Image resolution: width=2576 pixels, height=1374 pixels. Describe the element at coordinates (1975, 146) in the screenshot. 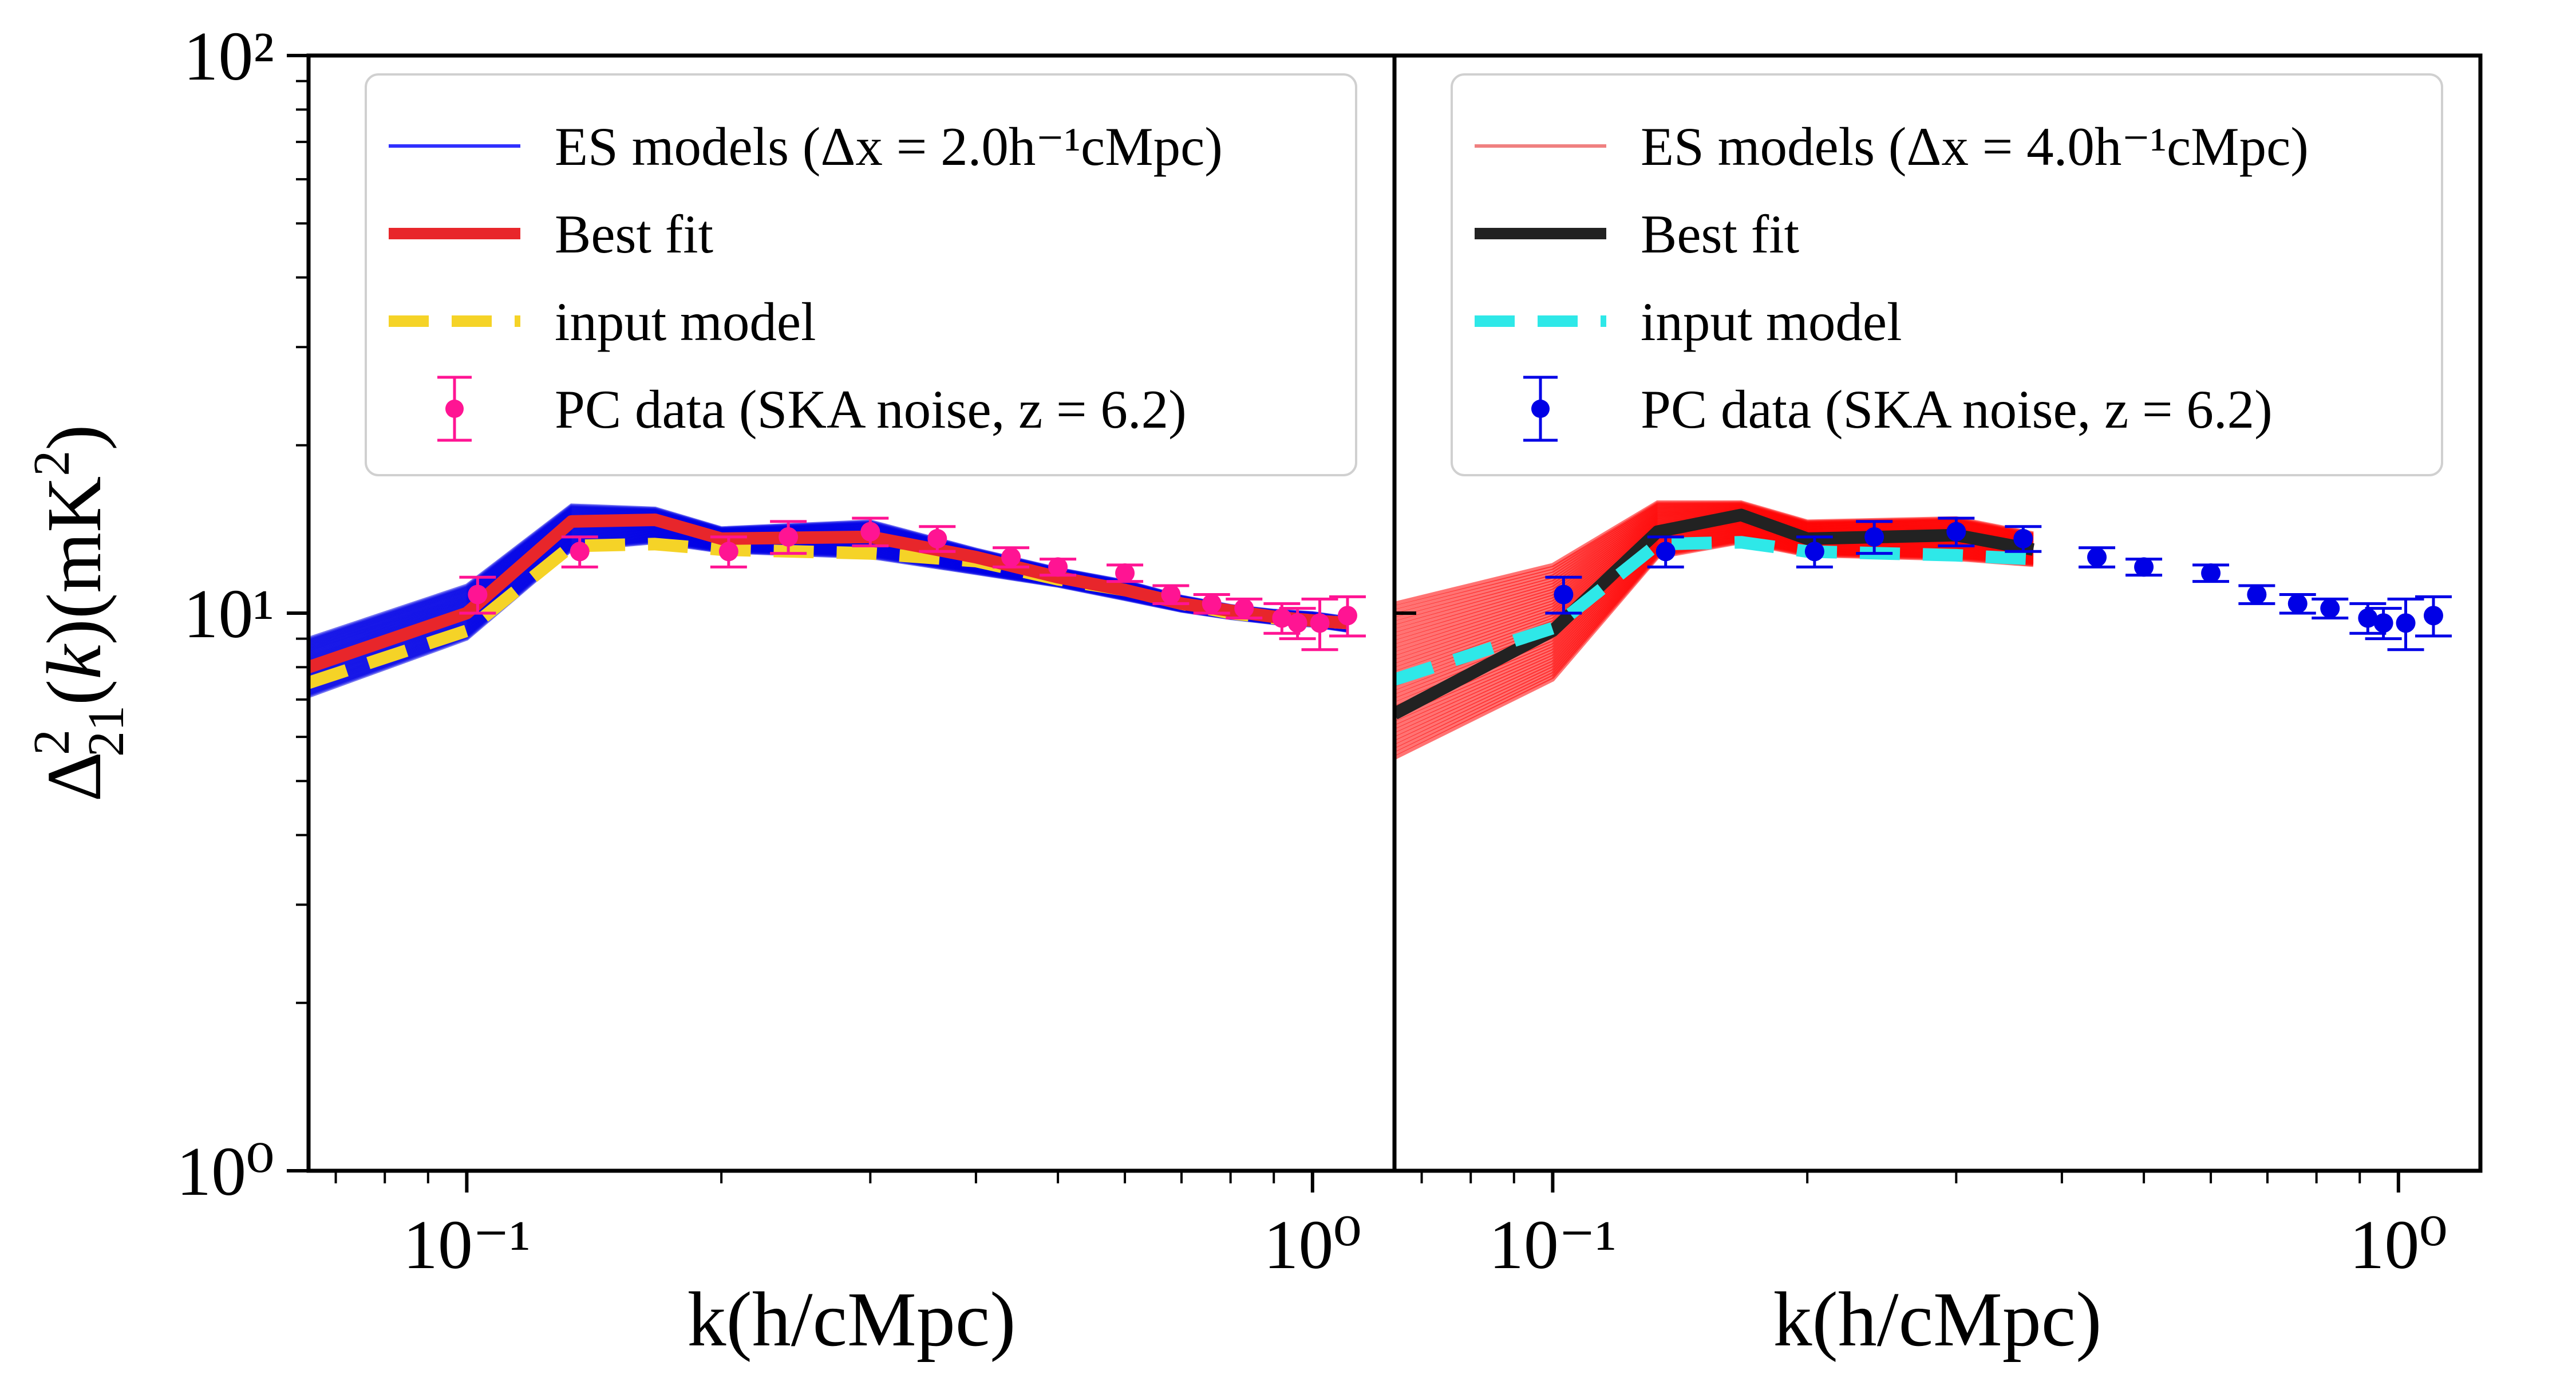

I see `legend-label: ES models (Δx = 4.0h⁻¹cMpc)` at that location.